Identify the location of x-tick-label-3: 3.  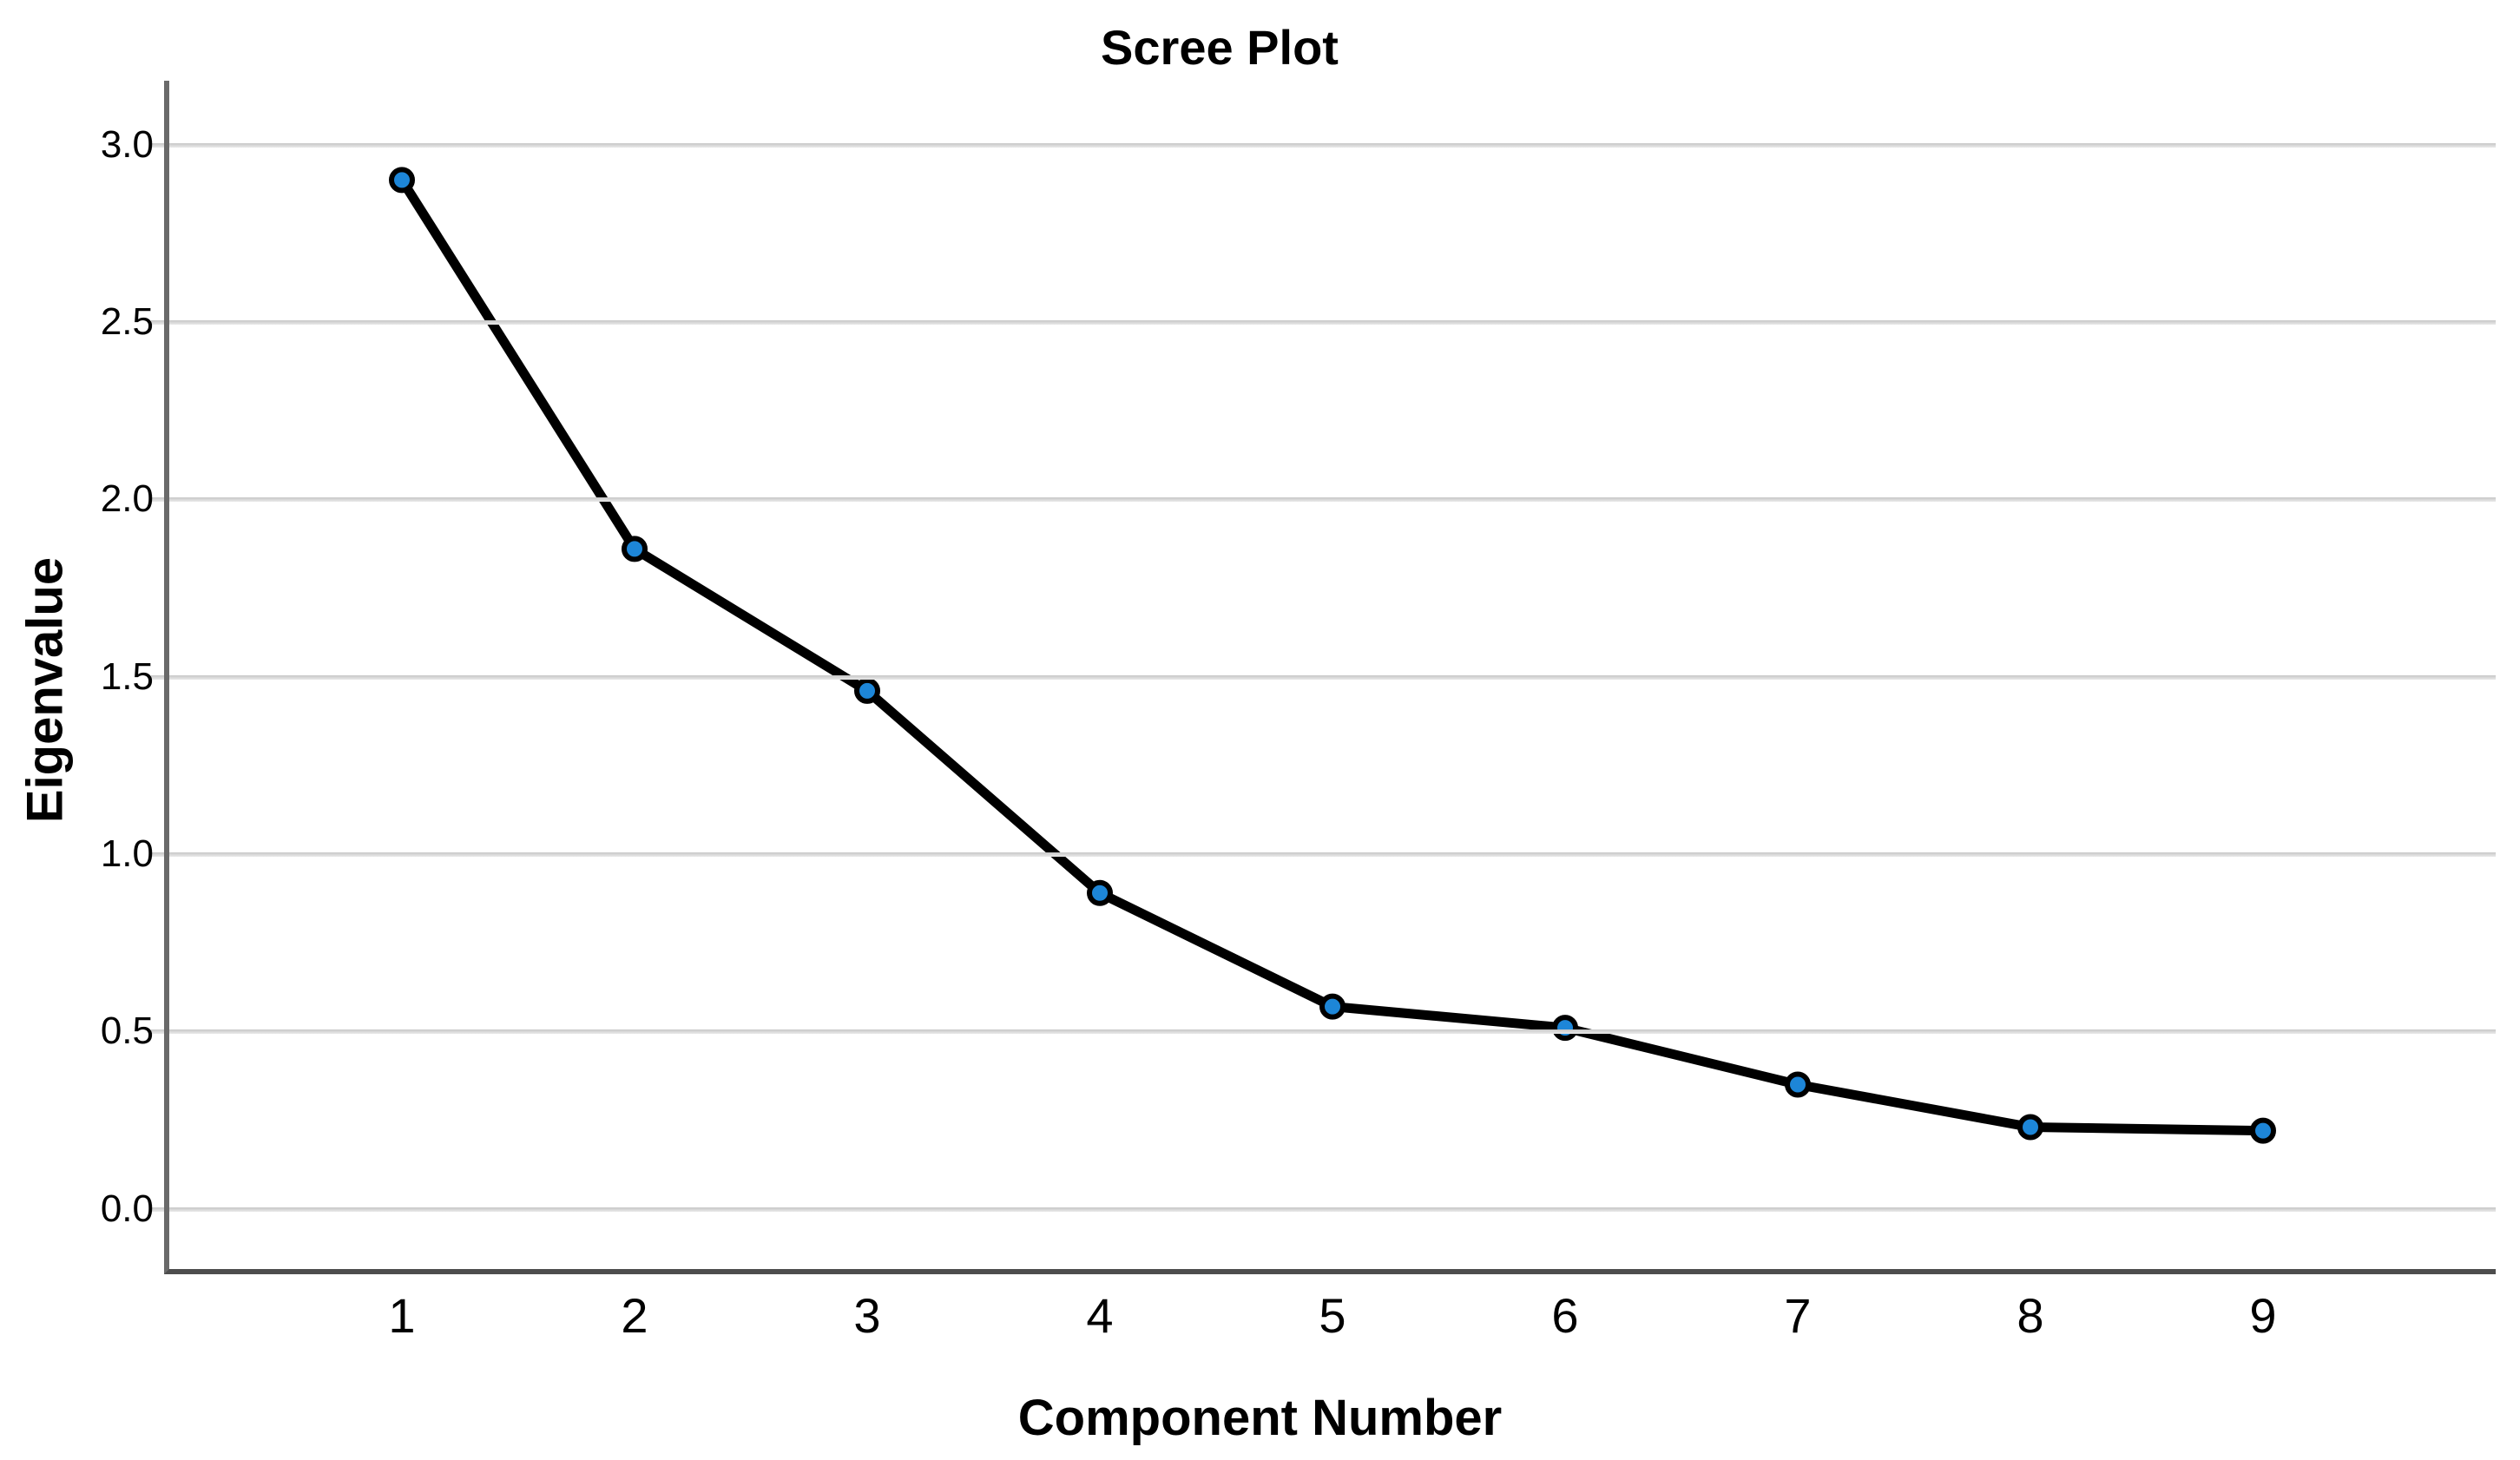
(867, 1315).